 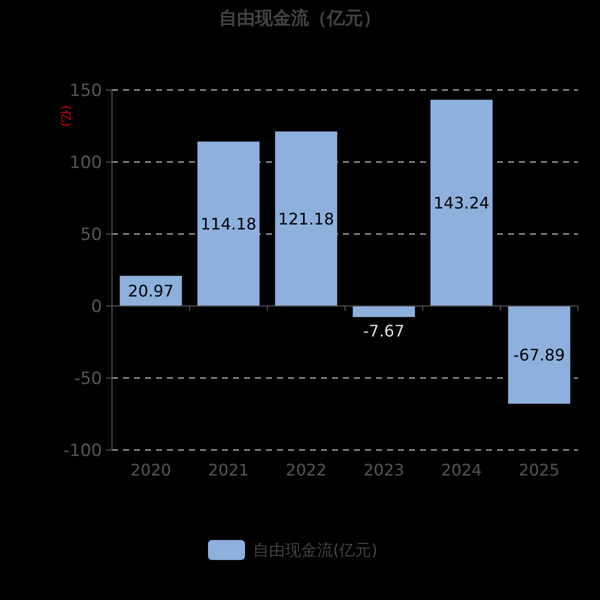 I want to click on data-label: -67.89, so click(x=539, y=354).